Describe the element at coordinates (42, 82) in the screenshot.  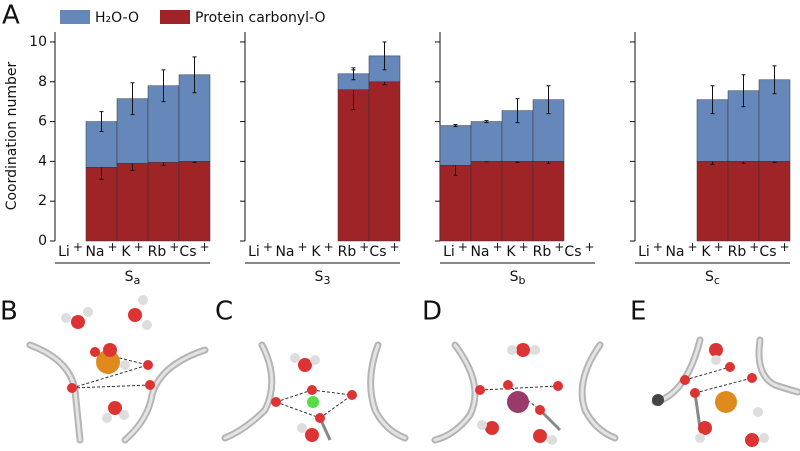
I see `y-tick-label: 8` at that location.